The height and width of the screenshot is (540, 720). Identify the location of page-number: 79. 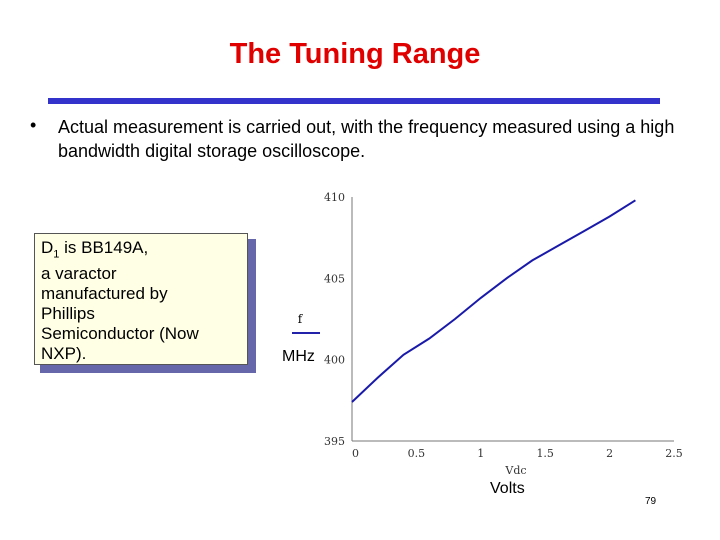
(651, 501).